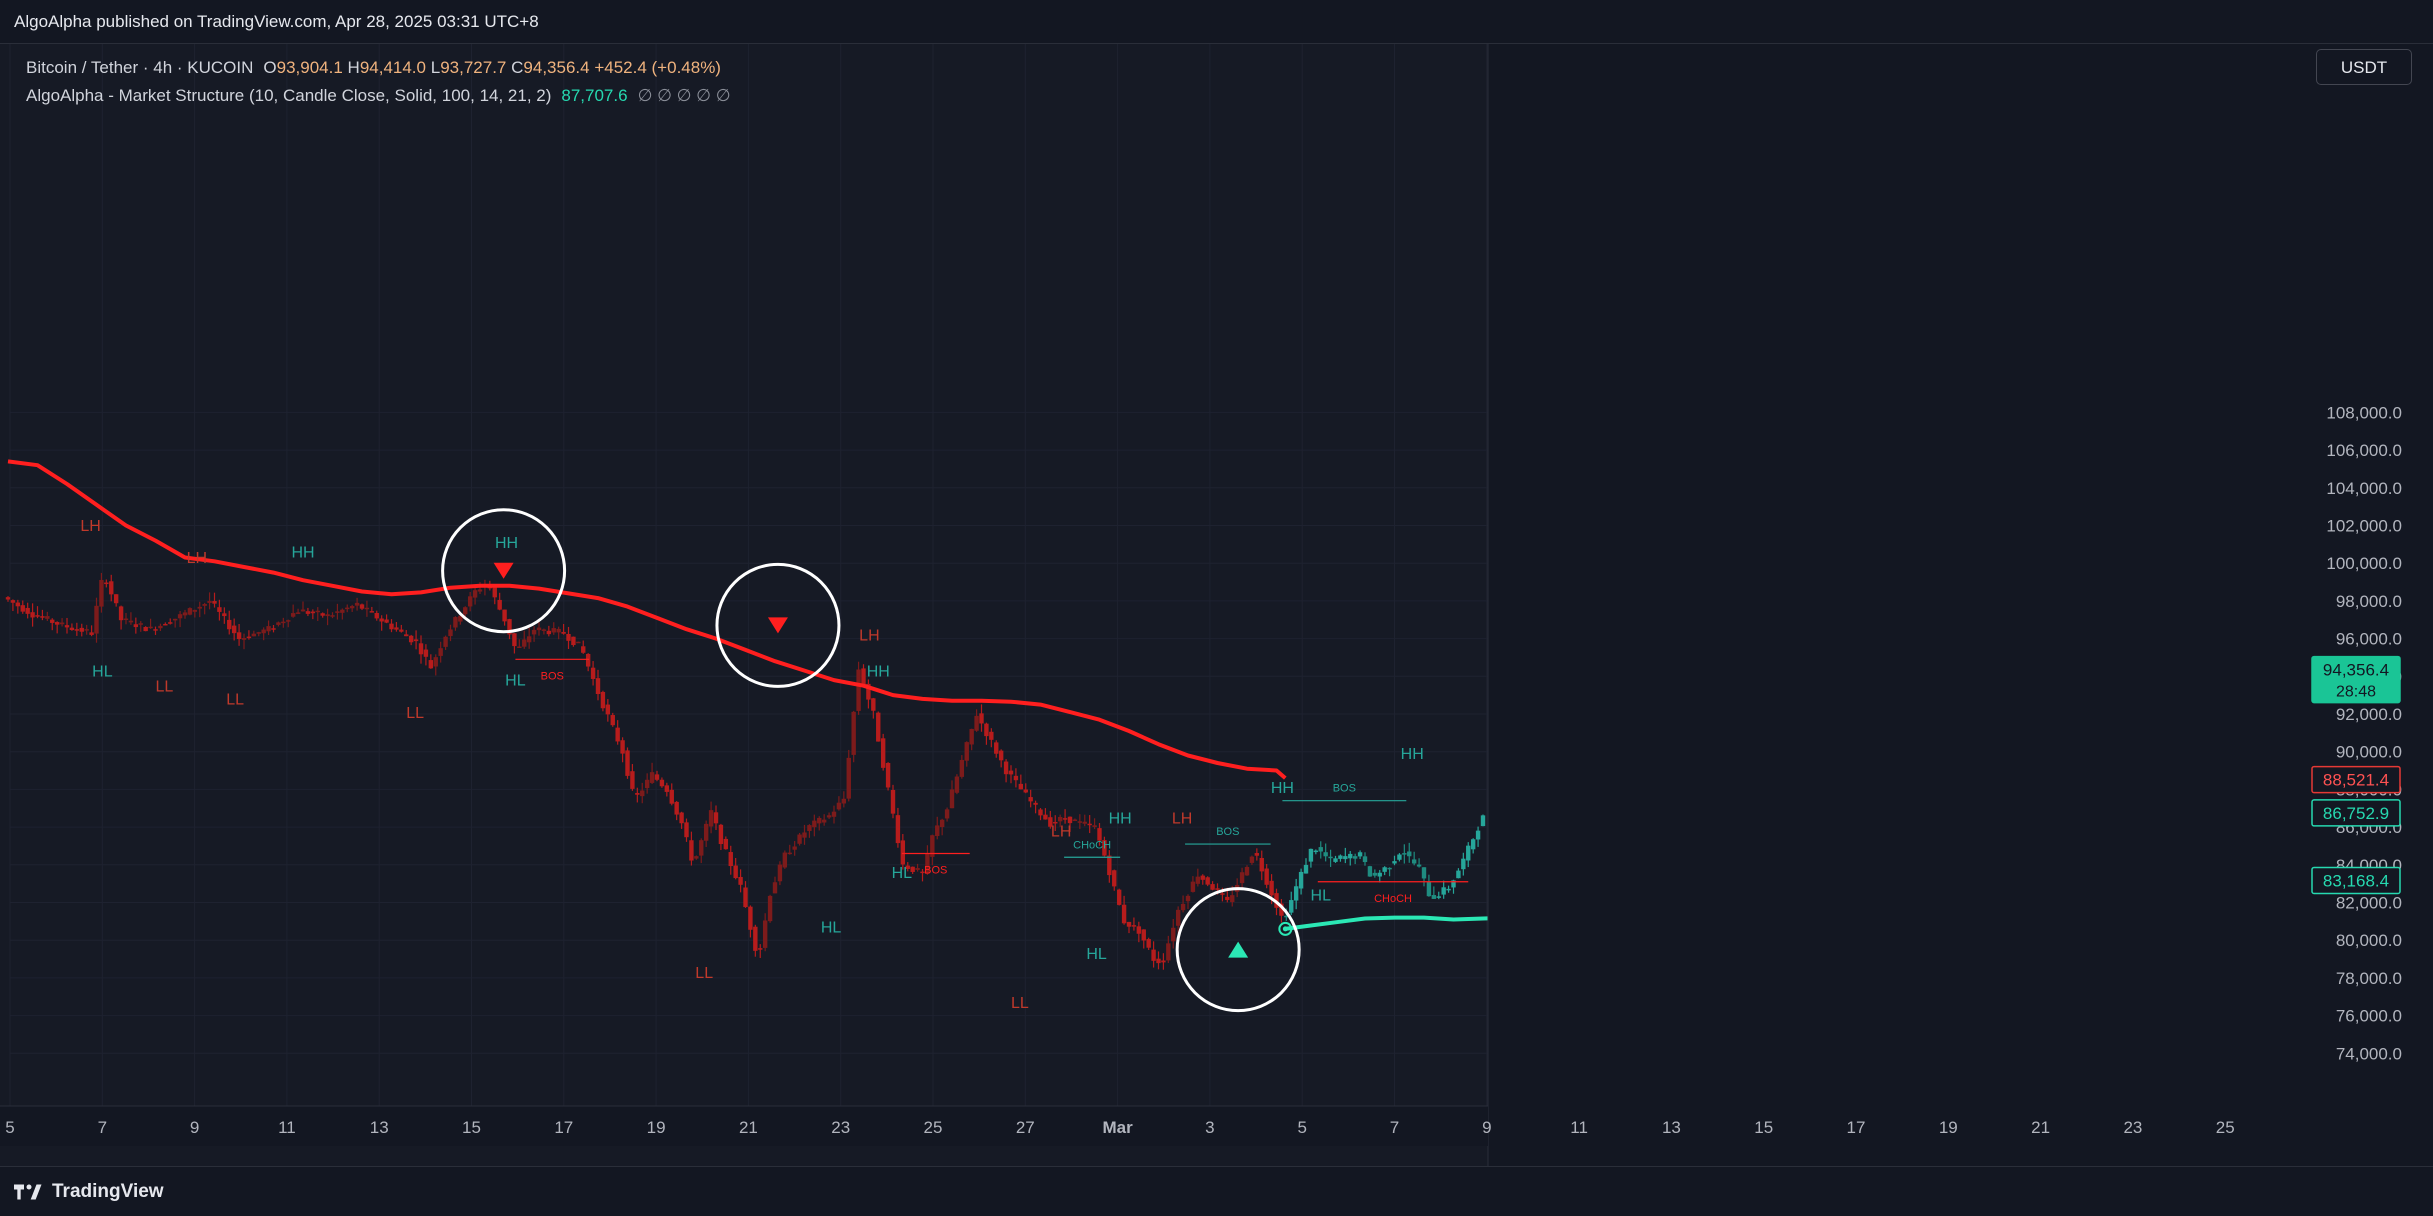  Describe the element at coordinates (2369, 601) in the screenshot. I see `price-tick-label: 98,000.0` at that location.